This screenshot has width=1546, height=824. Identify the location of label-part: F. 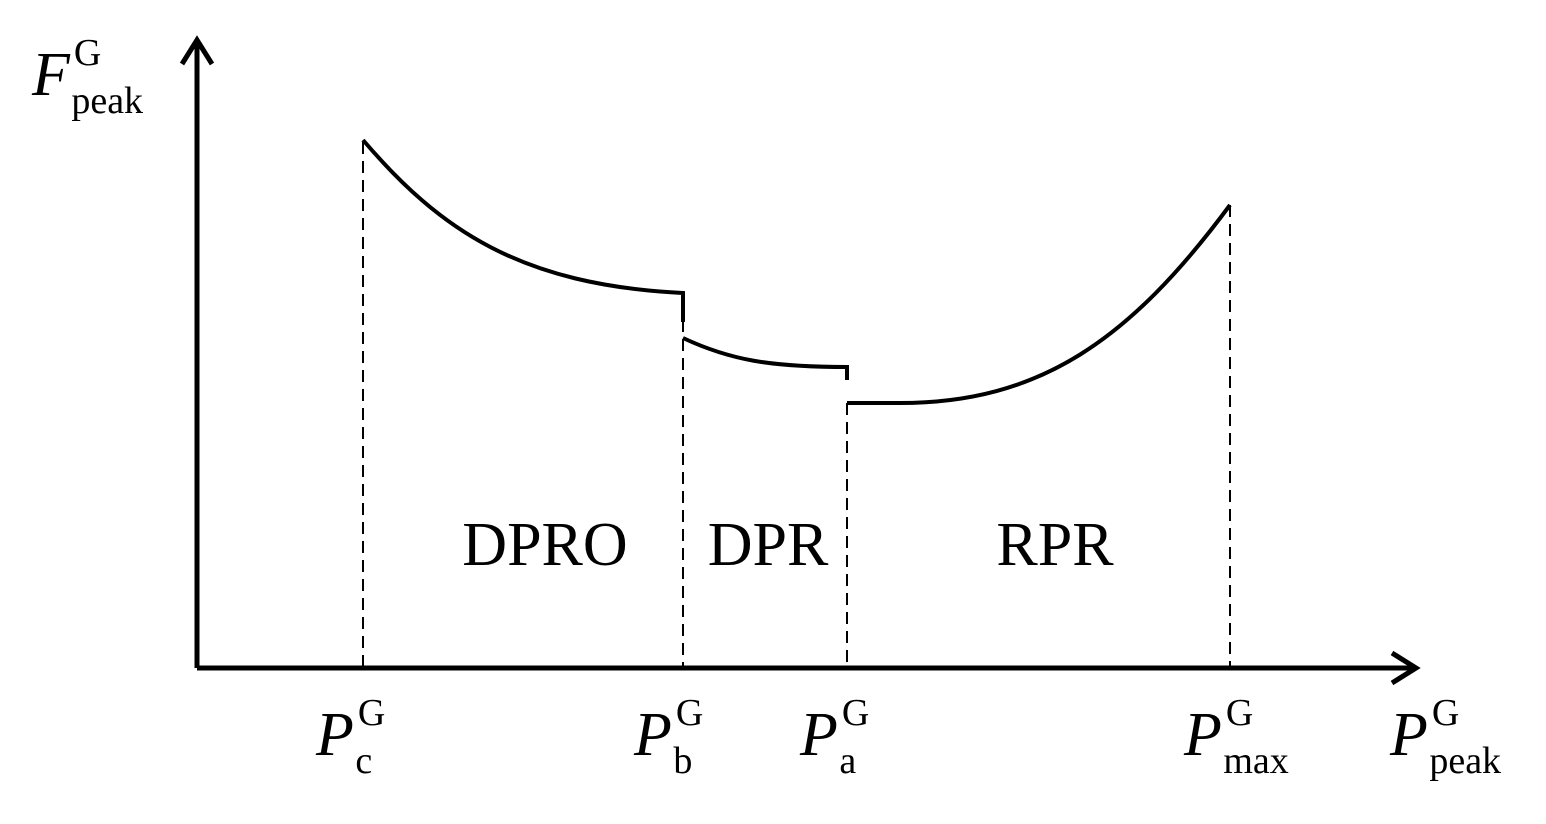
(51, 75).